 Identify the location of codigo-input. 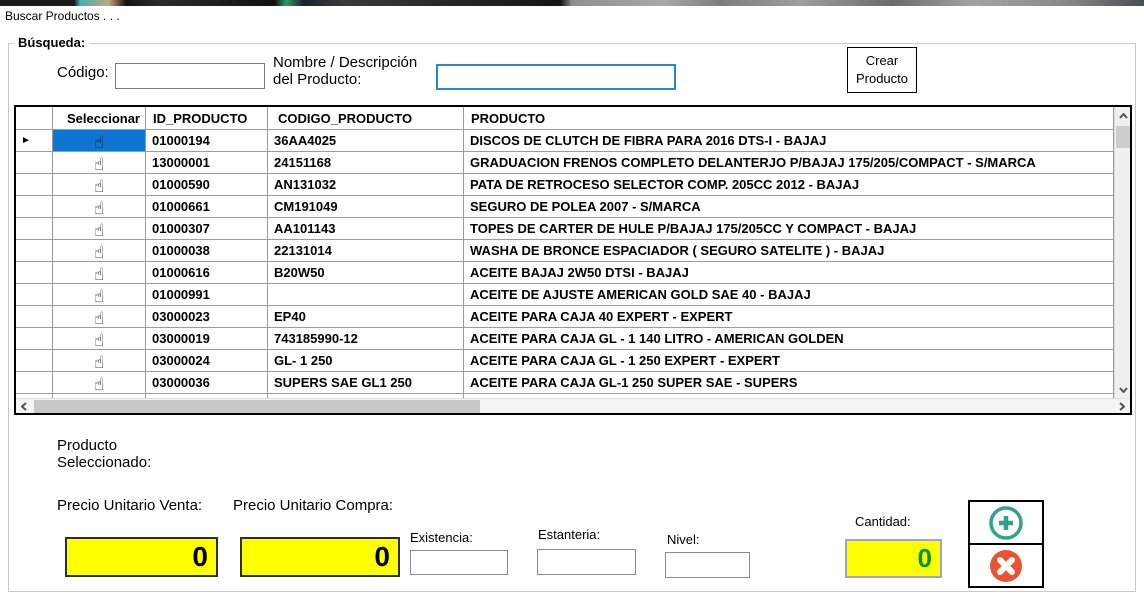
(190, 76).